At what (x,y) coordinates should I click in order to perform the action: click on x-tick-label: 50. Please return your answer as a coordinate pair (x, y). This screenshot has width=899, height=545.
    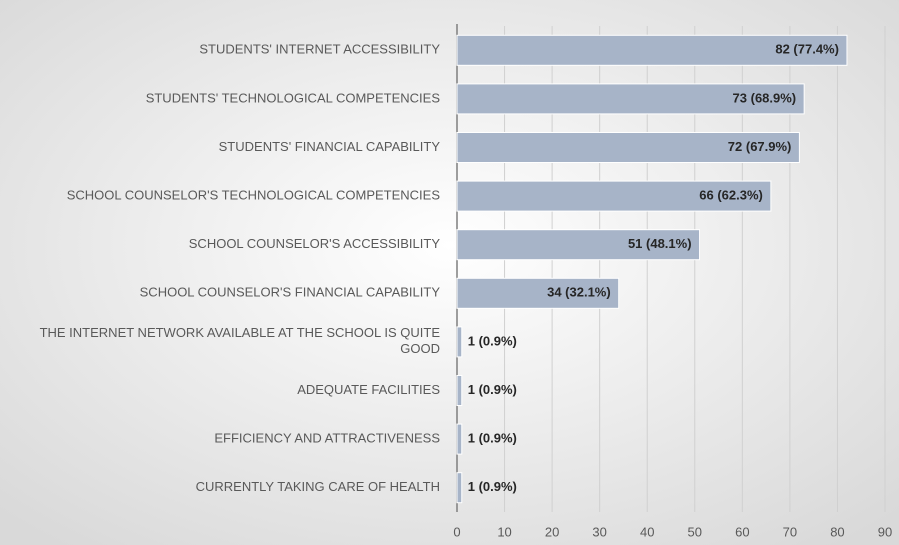
    Looking at the image, I should click on (695, 531).